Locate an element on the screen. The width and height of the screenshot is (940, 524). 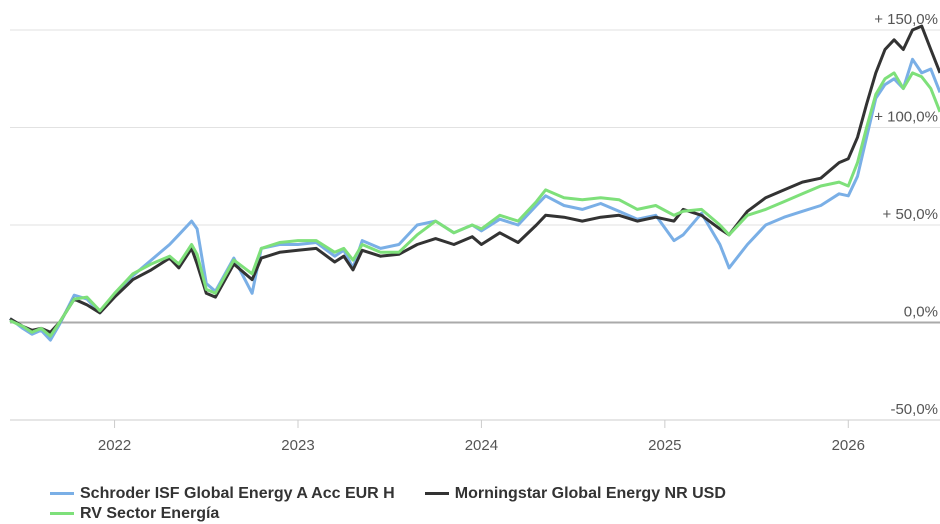
y-tick-label: + 150,0% is located at coordinates (906, 19).